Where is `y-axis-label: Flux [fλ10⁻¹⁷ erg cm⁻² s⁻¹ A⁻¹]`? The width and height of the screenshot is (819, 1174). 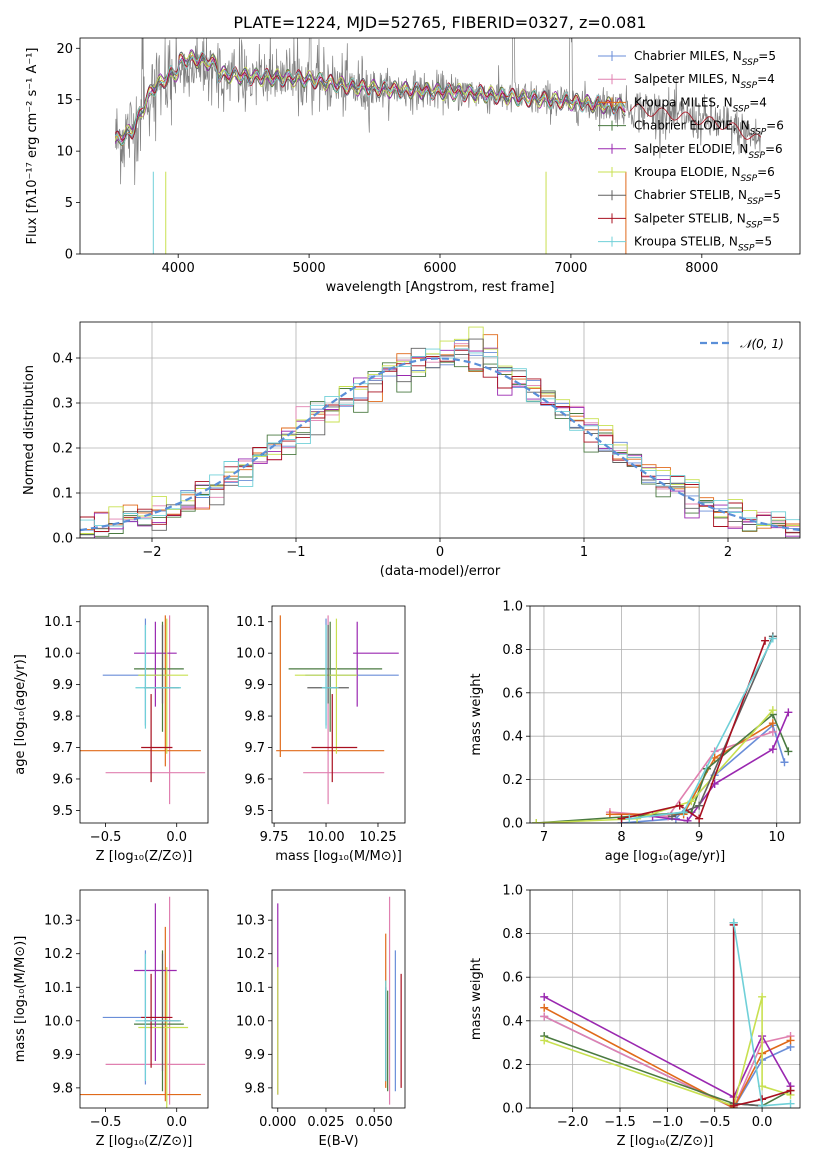
y-axis-label: Flux [fλ10⁻¹⁷ erg cm⁻² s⁻¹ A⁻¹] is located at coordinates (32, 146).